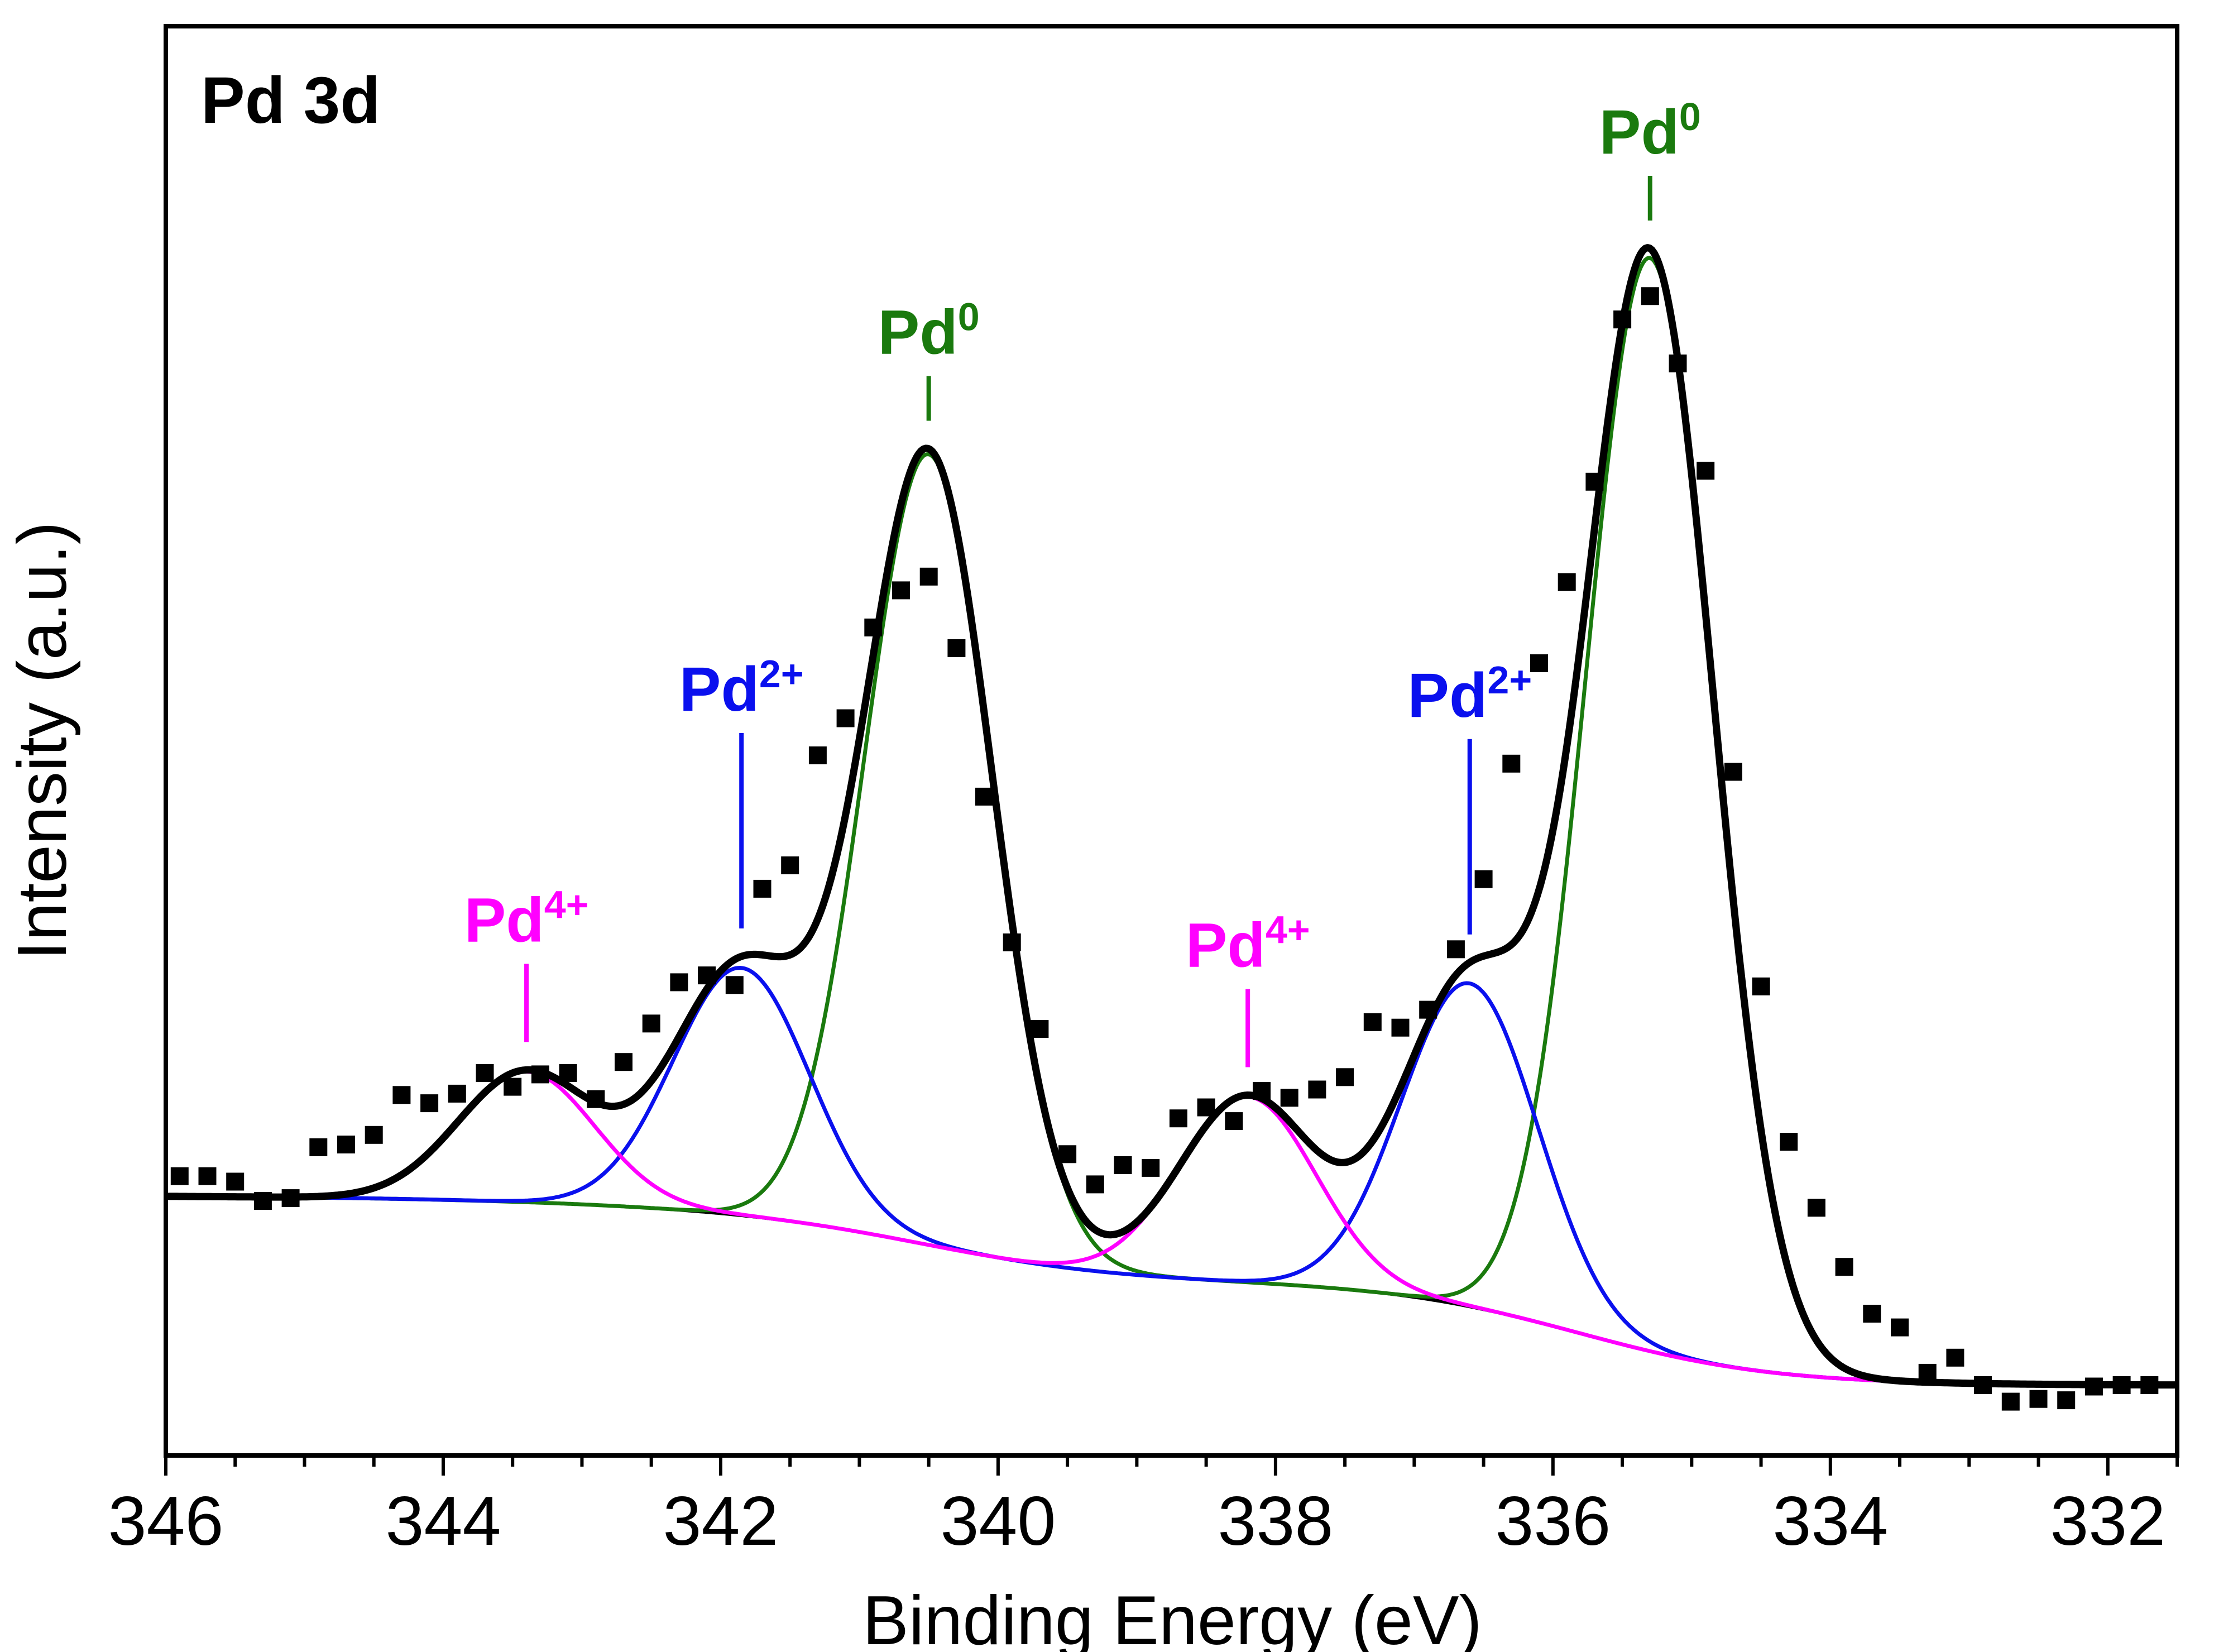 Image resolution: width=2233 pixels, height=1652 pixels. Describe the element at coordinates (290, 100) in the screenshot. I see `chart-title: Pd 3d` at that location.